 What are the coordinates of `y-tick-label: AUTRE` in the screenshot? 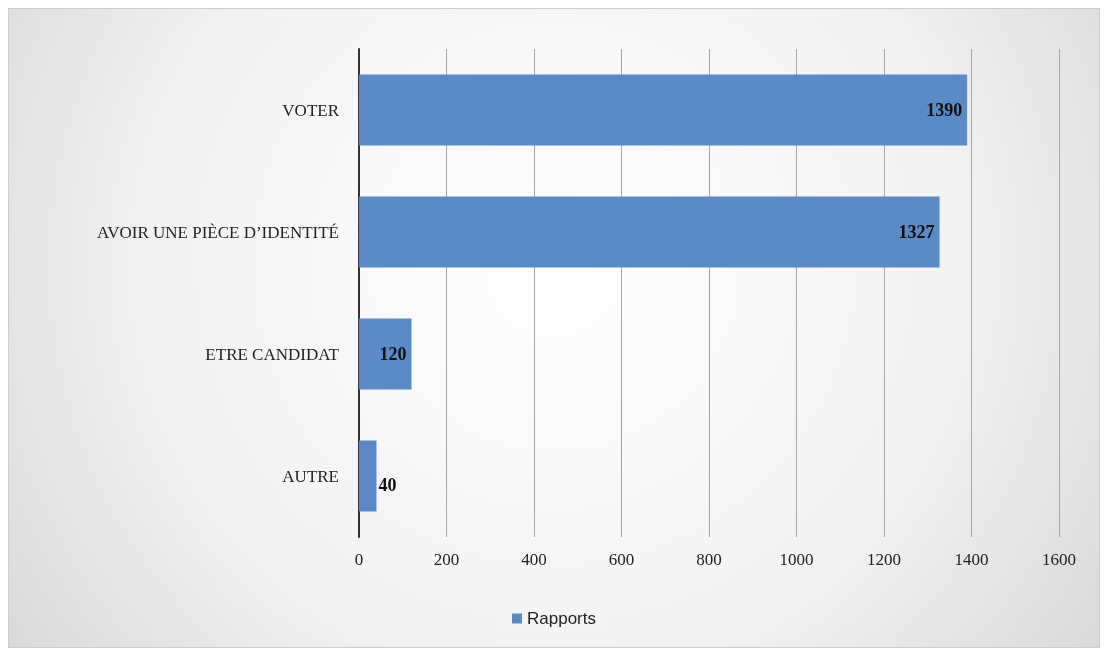 It's located at (310, 476).